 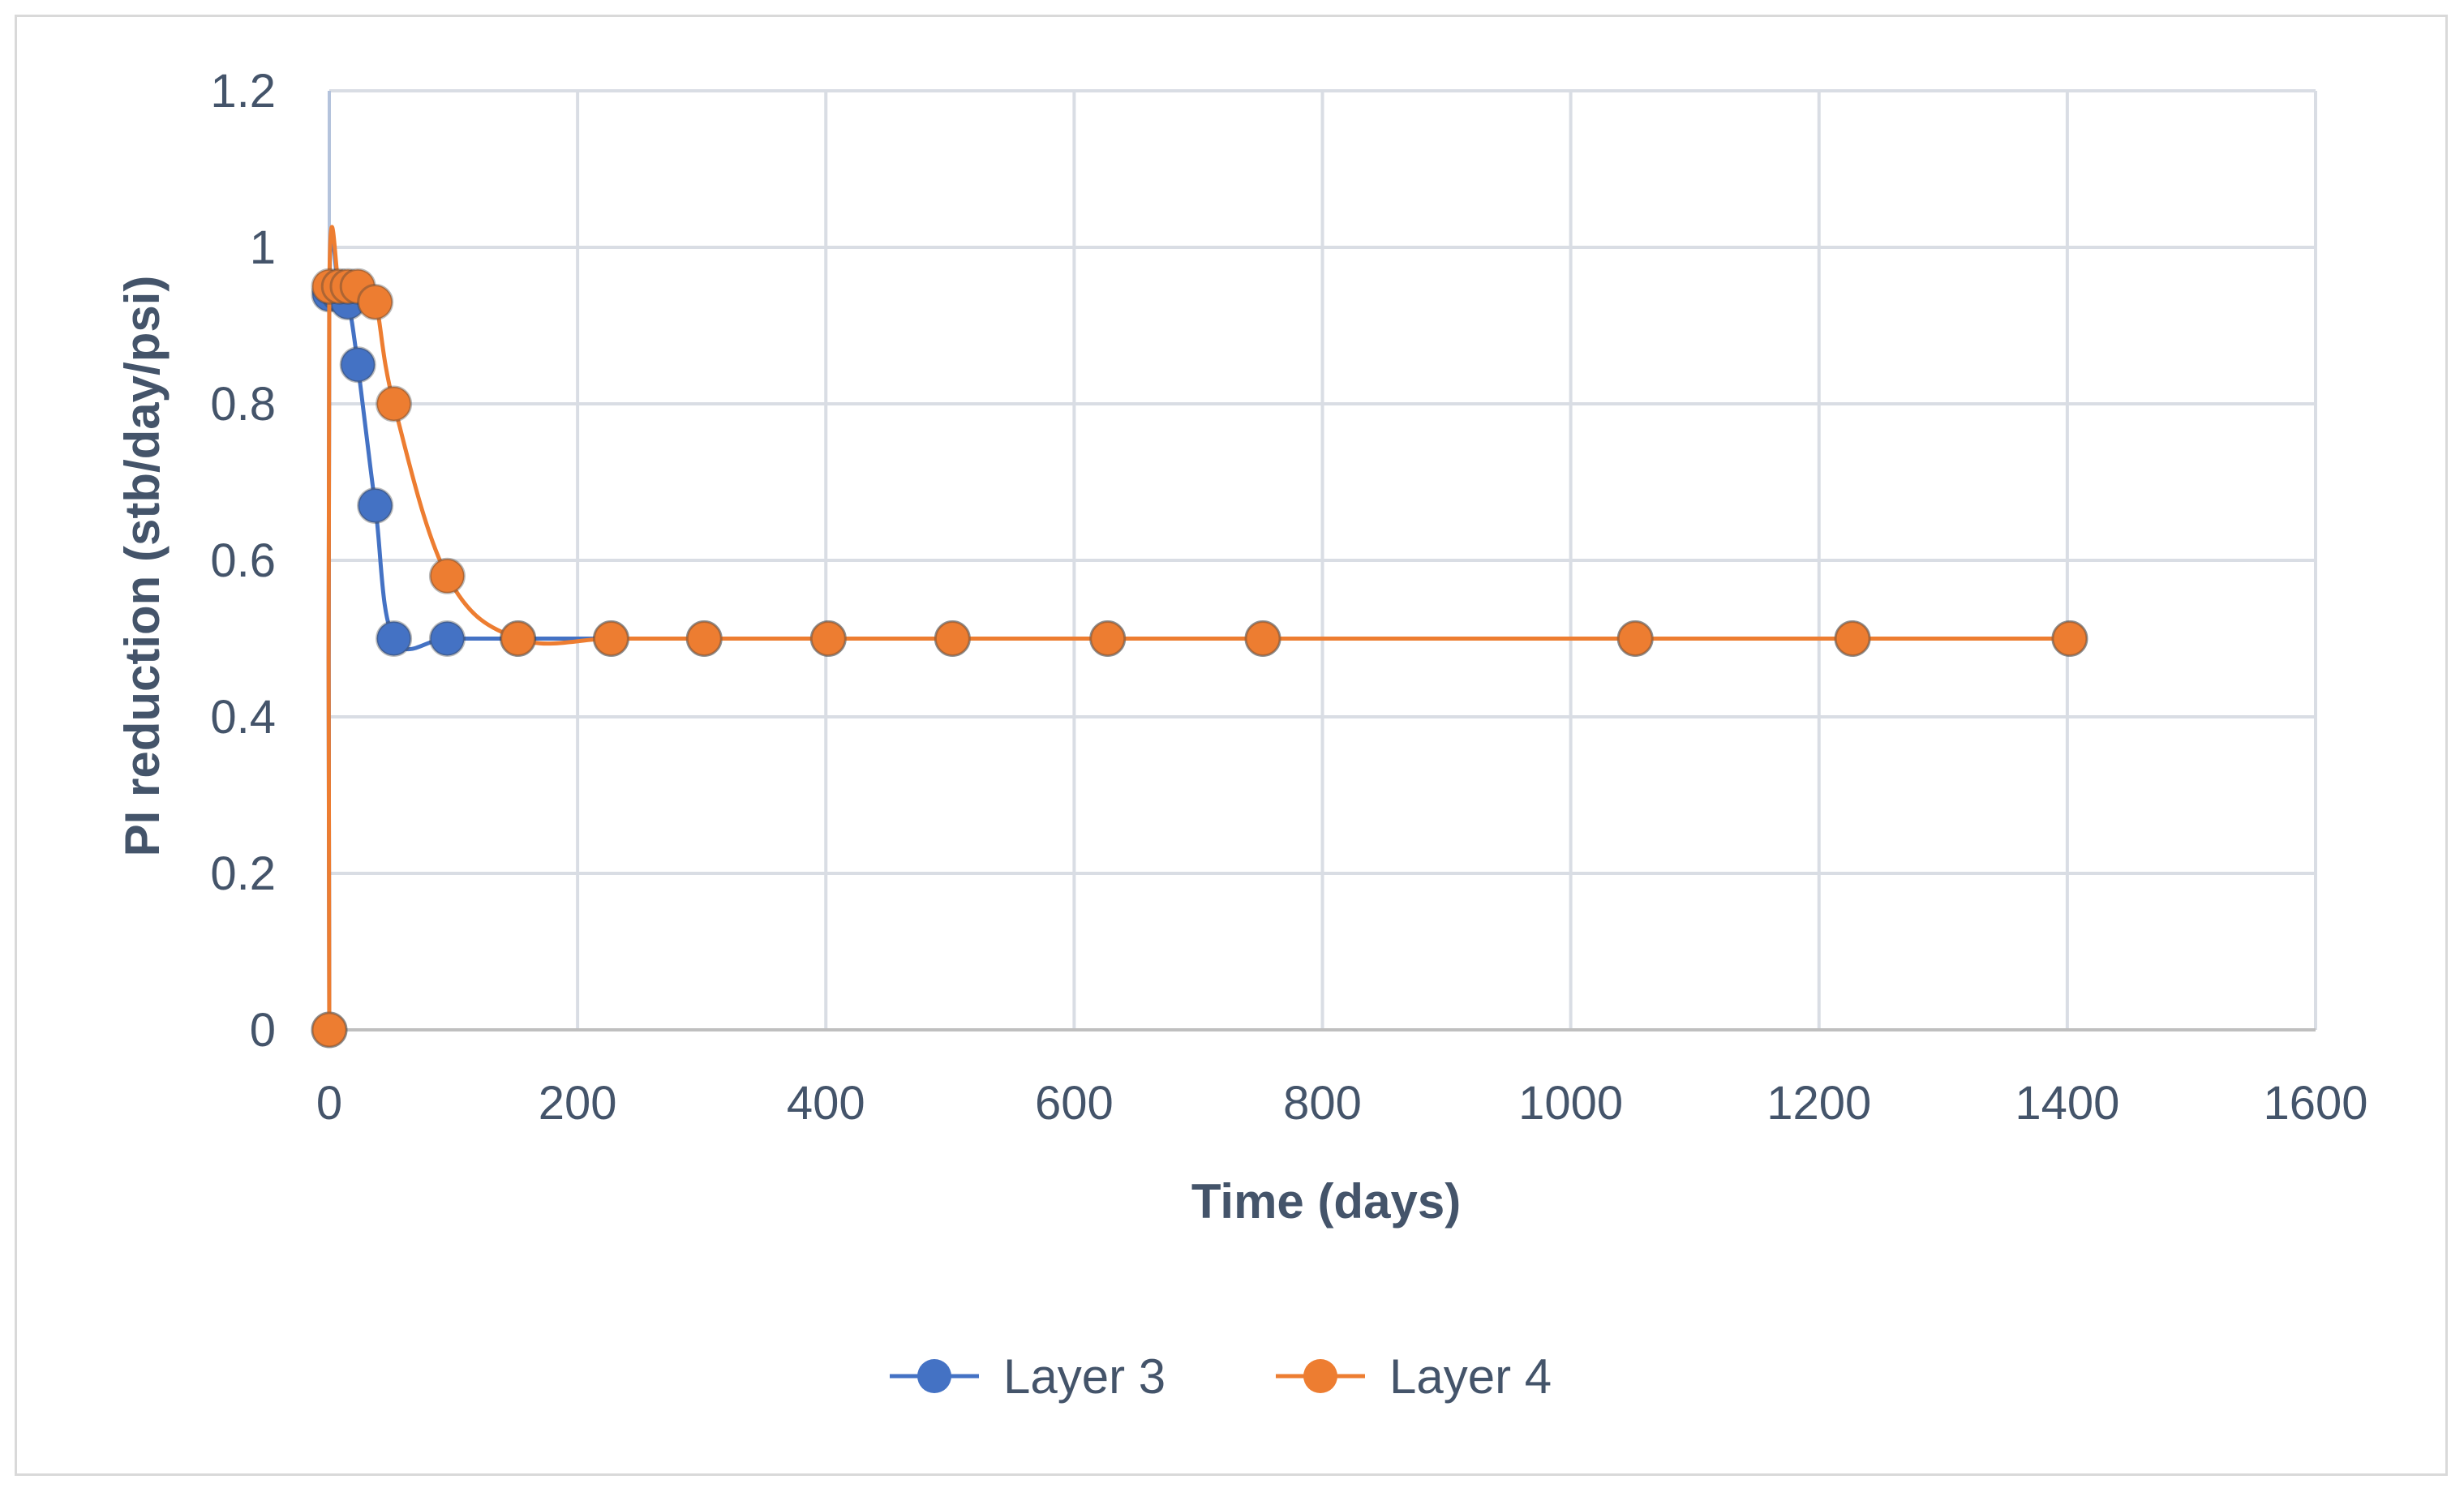 I want to click on y-tick-label: 1, so click(x=263, y=248).